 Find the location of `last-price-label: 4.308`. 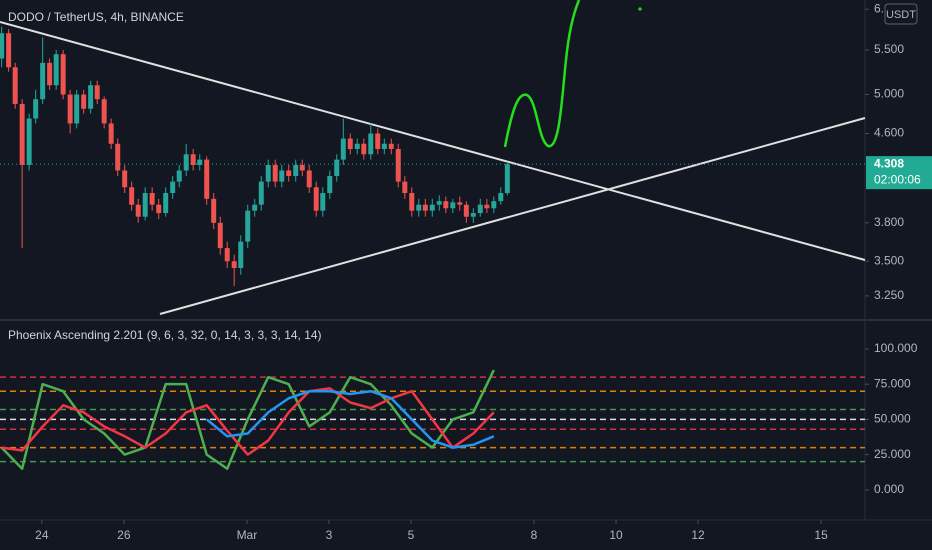

last-price-label: 4.308 is located at coordinates (889, 163).